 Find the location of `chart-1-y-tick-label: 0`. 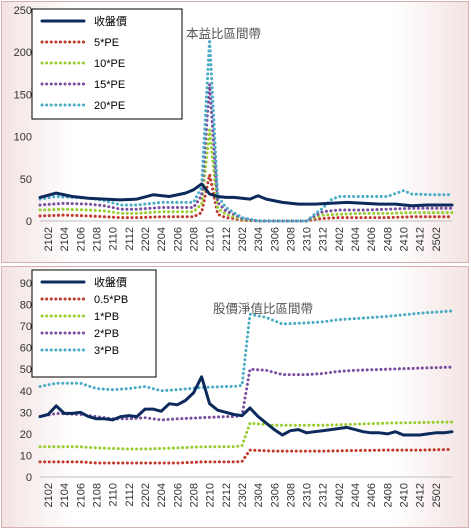

chart-1-y-tick-label: 0 is located at coordinates (29, 478).